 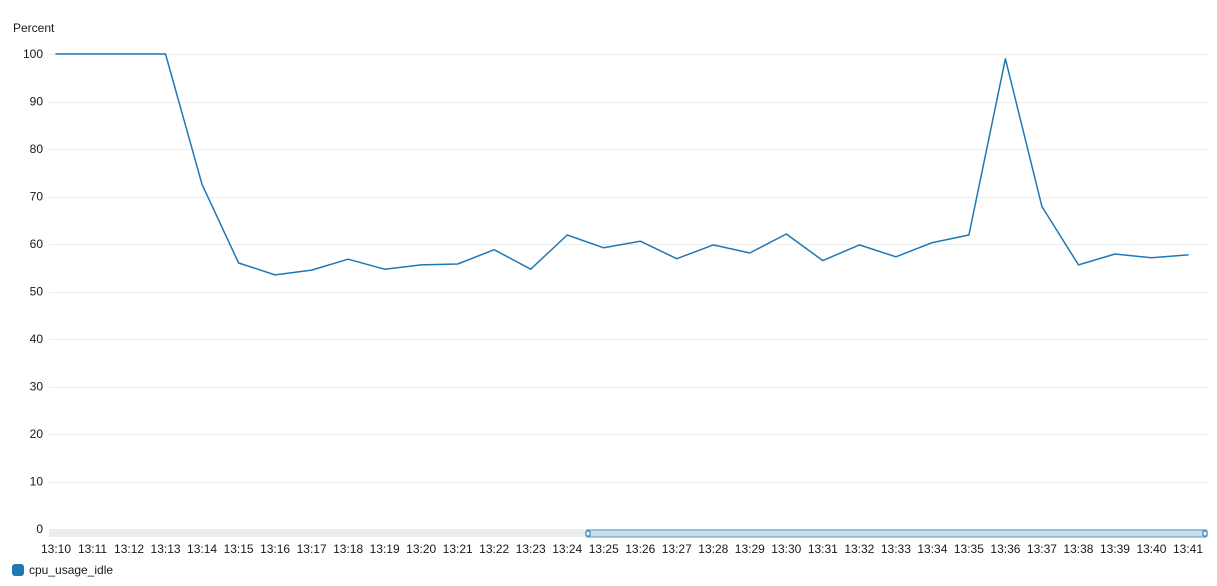 What do you see at coordinates (1115, 549) in the screenshot?
I see `x-tick-label: 13:39` at bounding box center [1115, 549].